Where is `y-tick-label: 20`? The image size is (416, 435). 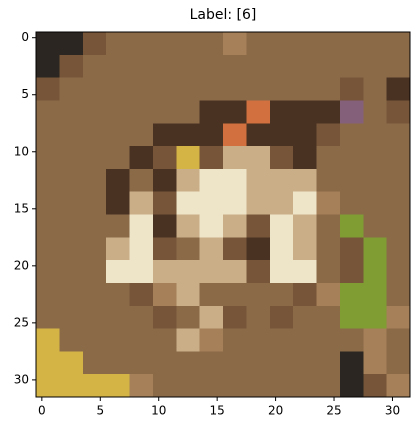 y-tick-label: 20 is located at coordinates (21, 265).